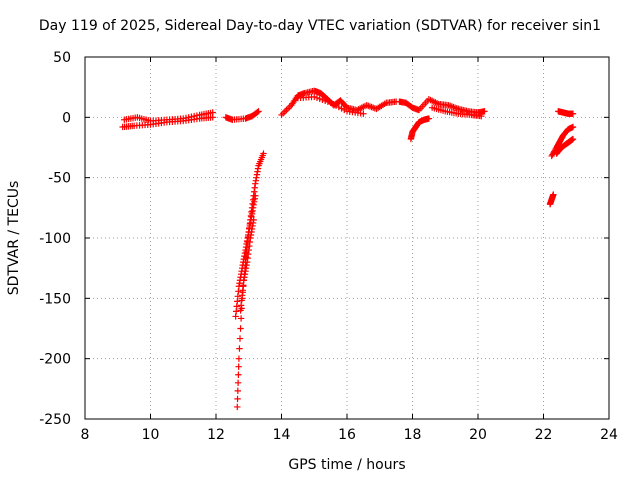  I want to click on y-tick-label: -100, so click(55, 239).